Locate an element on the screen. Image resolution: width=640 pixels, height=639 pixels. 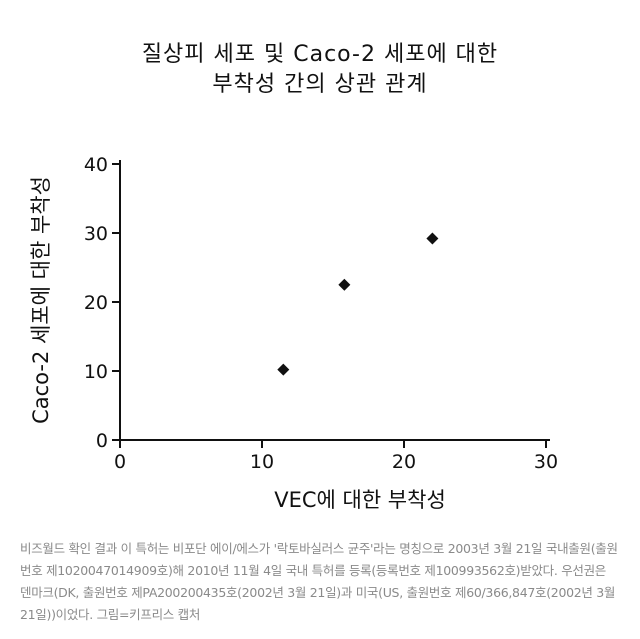
chart-title-line1: 질상피 세포 및 Caco-2 세포에 대한 is located at coordinates (320, 54).